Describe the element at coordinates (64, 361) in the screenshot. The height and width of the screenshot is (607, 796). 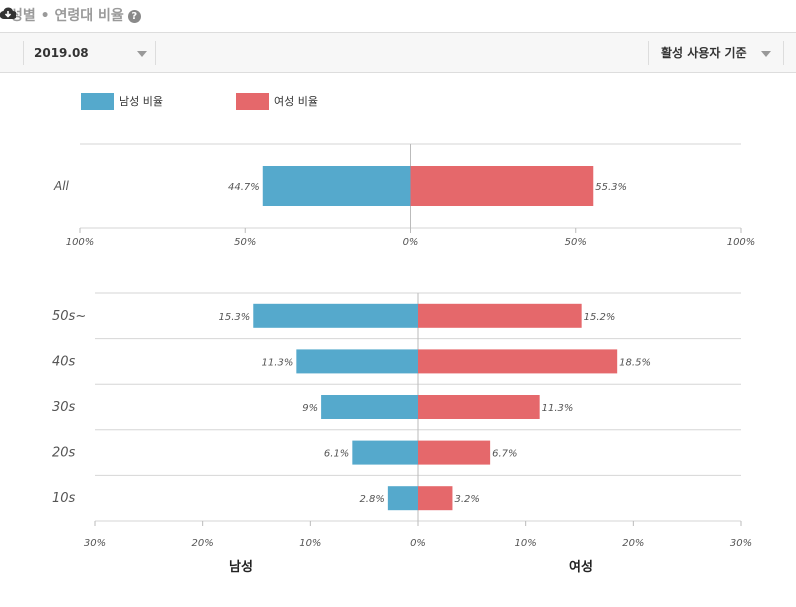
I see `category-label: 40s` at that location.